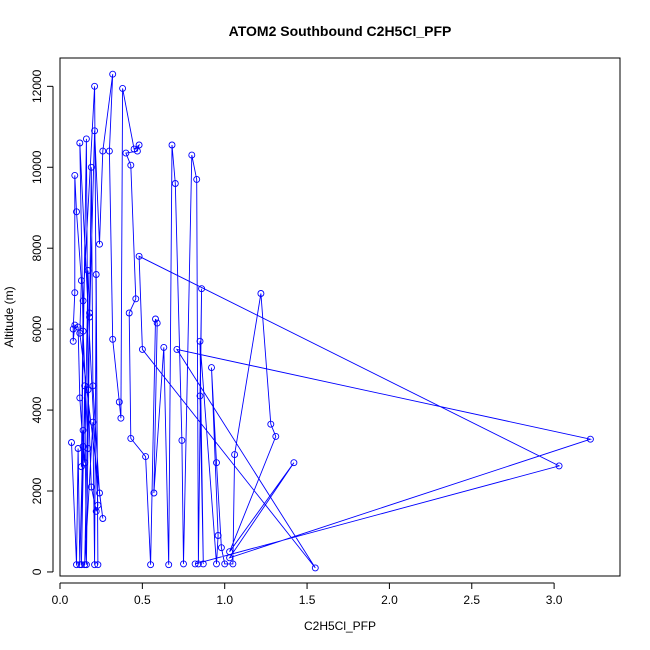 This screenshot has width=650, height=650. Describe the element at coordinates (37, 409) in the screenshot. I see `y-tick-label: 4000` at that location.